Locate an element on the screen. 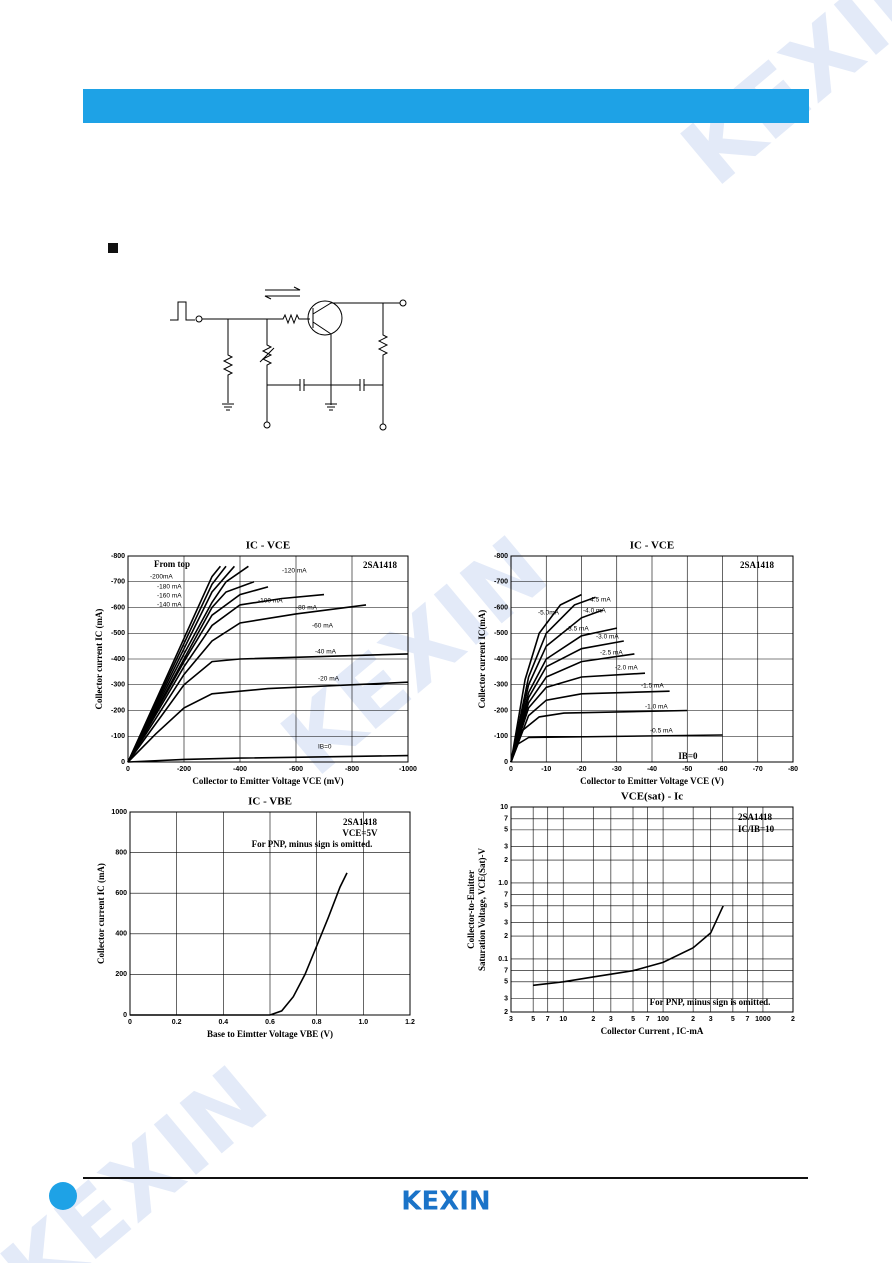 The height and width of the screenshot is (1263, 892). curve-label: -5.0mA is located at coordinates (549, 613).